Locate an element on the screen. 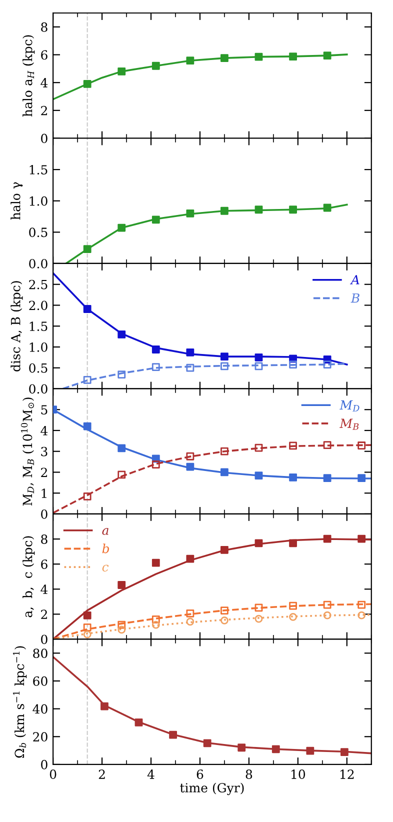 The height and width of the screenshot is (822, 393). y-tick-label: 1 is located at coordinates (44, 493).